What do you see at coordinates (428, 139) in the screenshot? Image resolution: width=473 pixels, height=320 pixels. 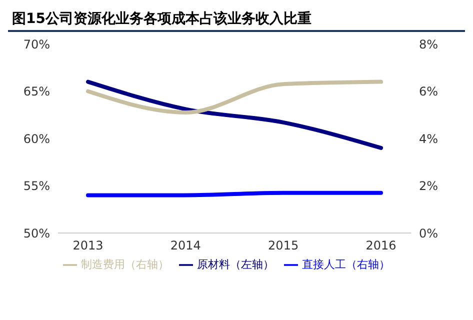 I see `y2-tick-label: 4%` at bounding box center [428, 139].